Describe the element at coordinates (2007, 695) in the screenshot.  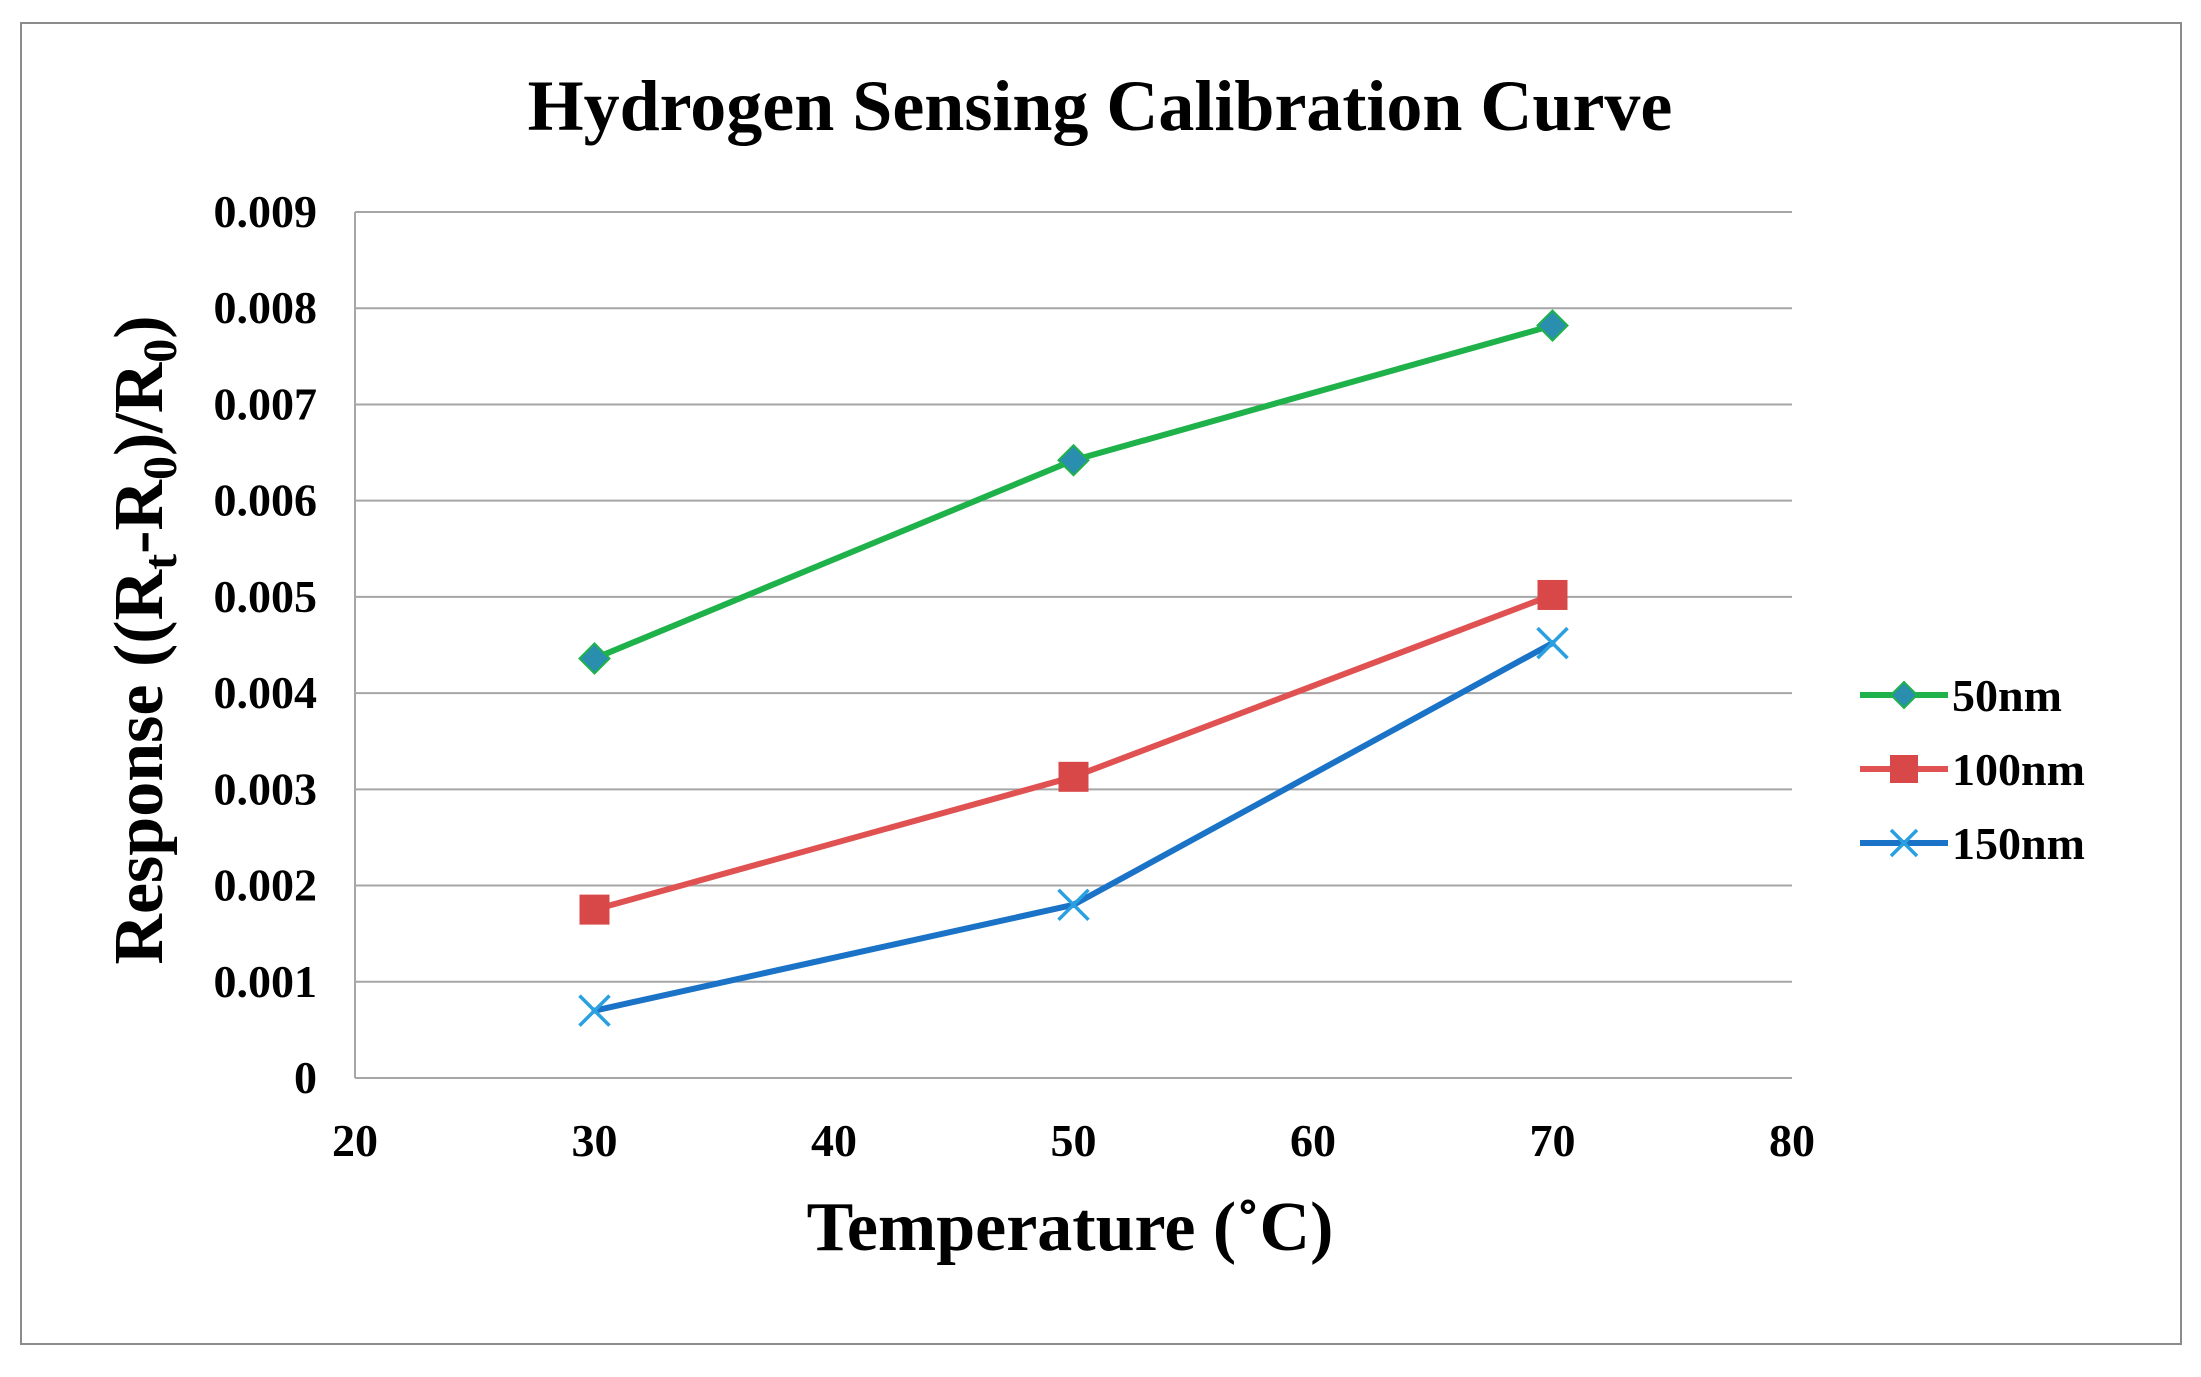
I see `legend-label-50nm: 50nm` at that location.